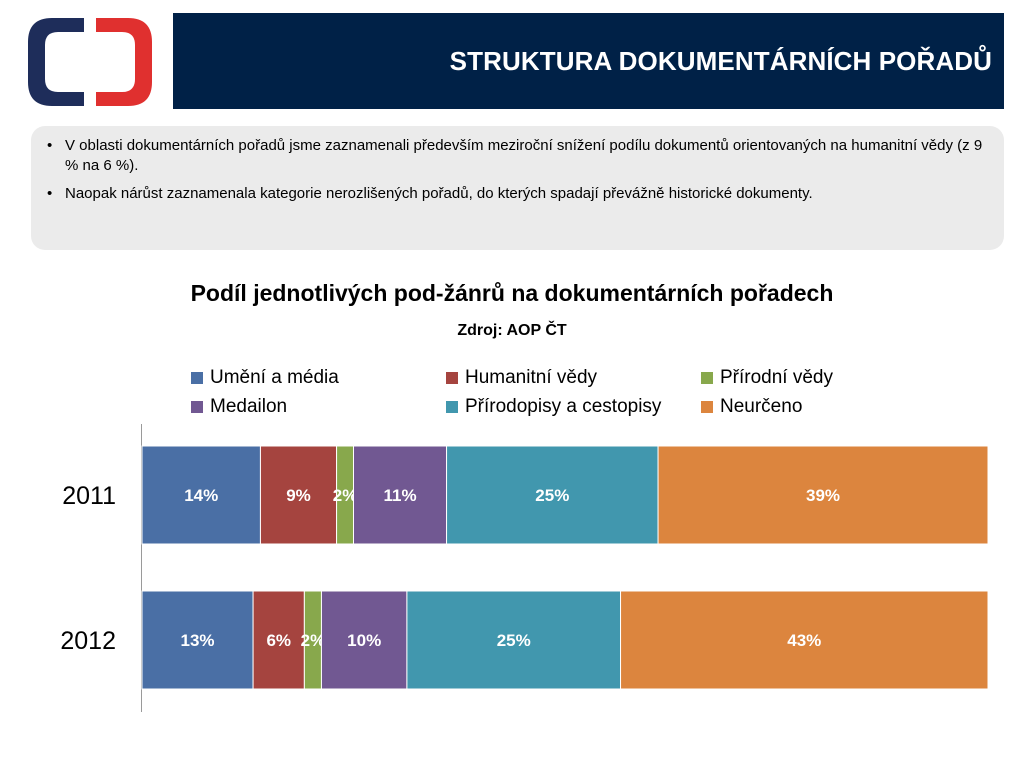 This screenshot has width=1024, height=768. Describe the element at coordinates (88, 641) in the screenshot. I see `category-label: 2012` at that location.